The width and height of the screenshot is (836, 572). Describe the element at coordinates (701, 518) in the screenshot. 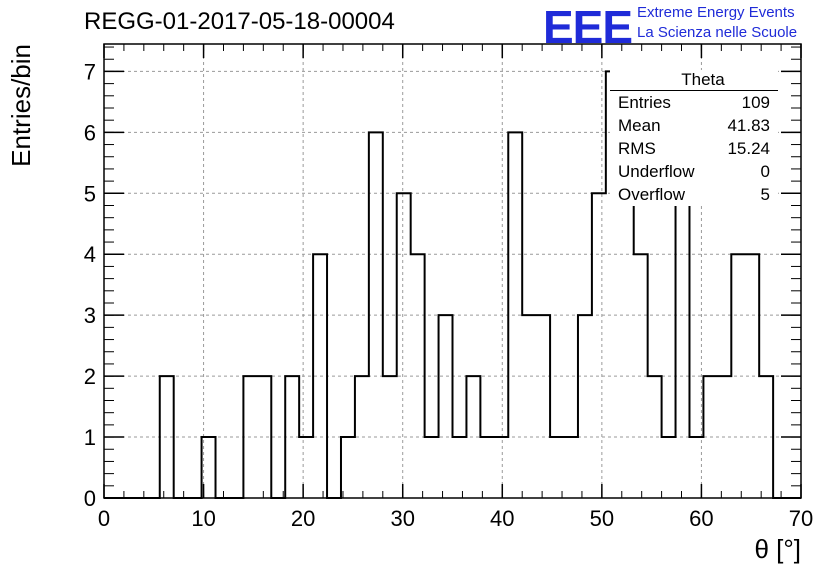

I see `x-tick-label: 60` at that location.